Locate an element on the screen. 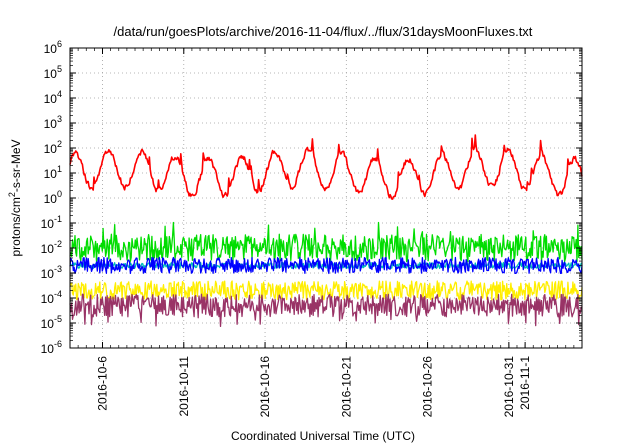  x-tick-label: 2016-11-1 is located at coordinates (525, 383).